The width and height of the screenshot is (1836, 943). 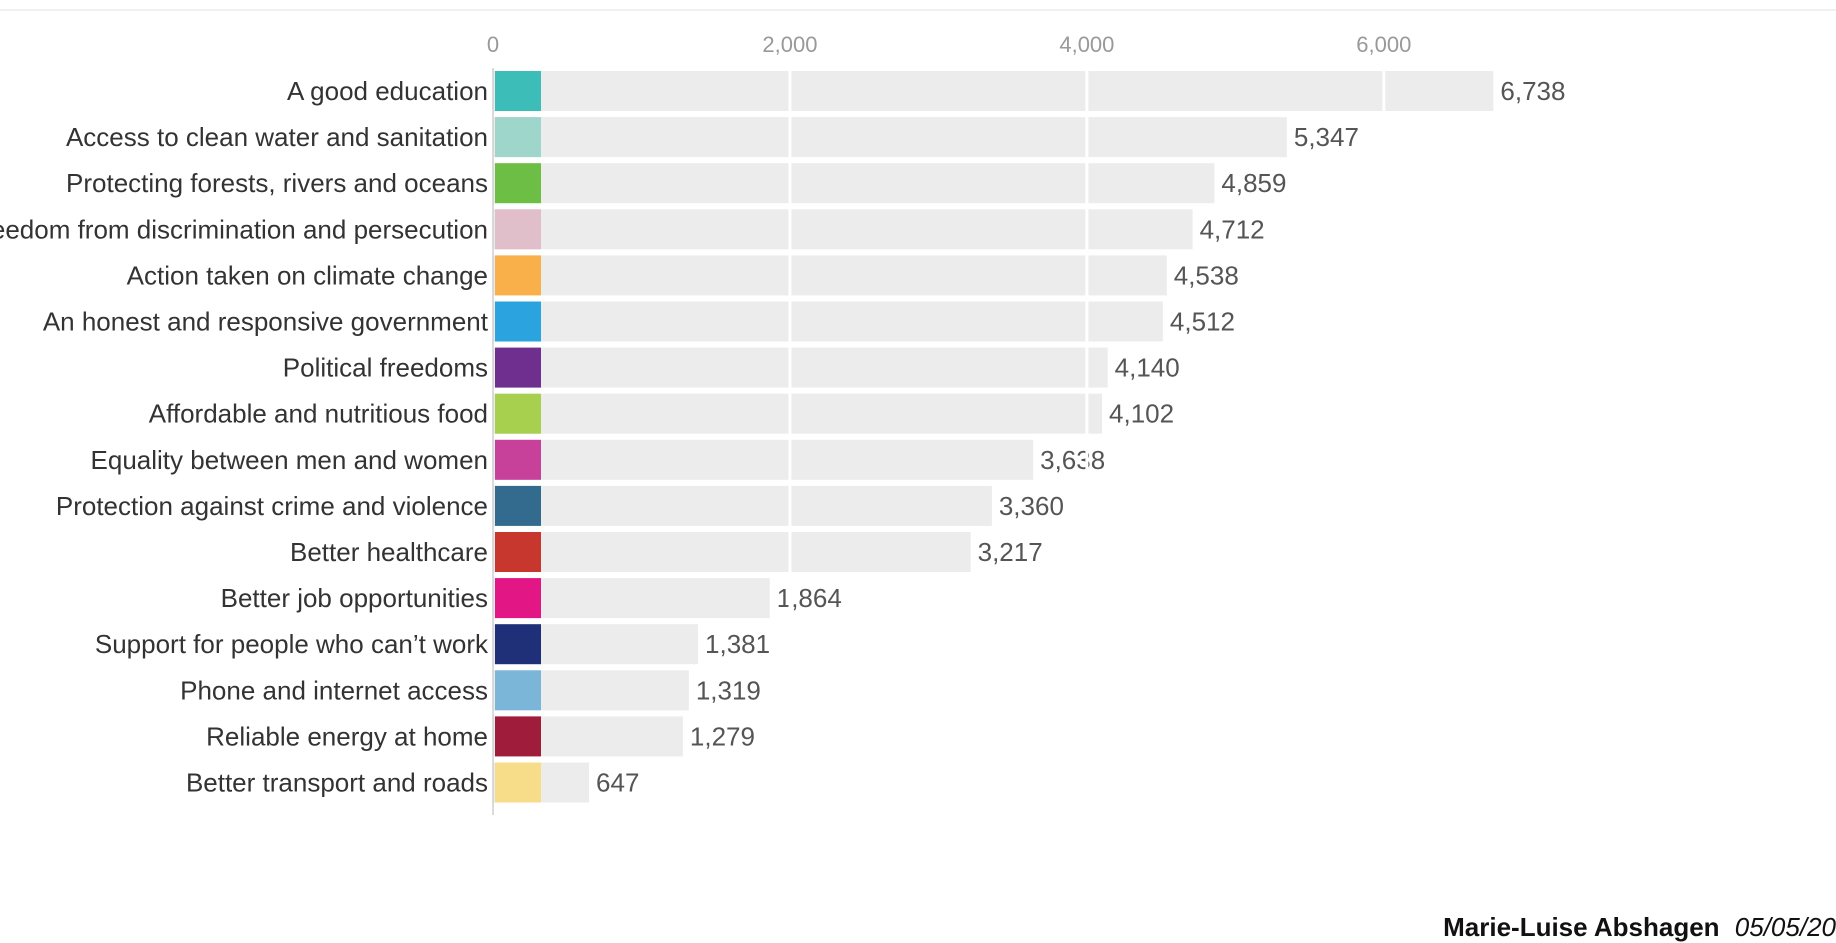 I want to click on x-tick-label: 4,000, so click(x=1086, y=44).